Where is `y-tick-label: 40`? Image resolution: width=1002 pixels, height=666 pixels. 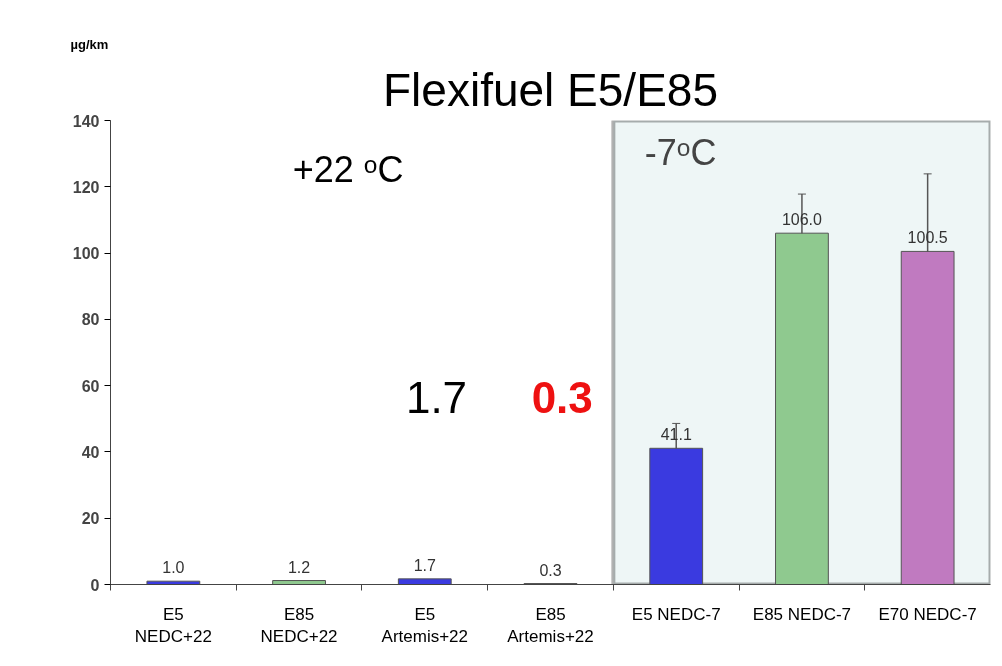 y-tick-label: 40 is located at coordinates (90, 452).